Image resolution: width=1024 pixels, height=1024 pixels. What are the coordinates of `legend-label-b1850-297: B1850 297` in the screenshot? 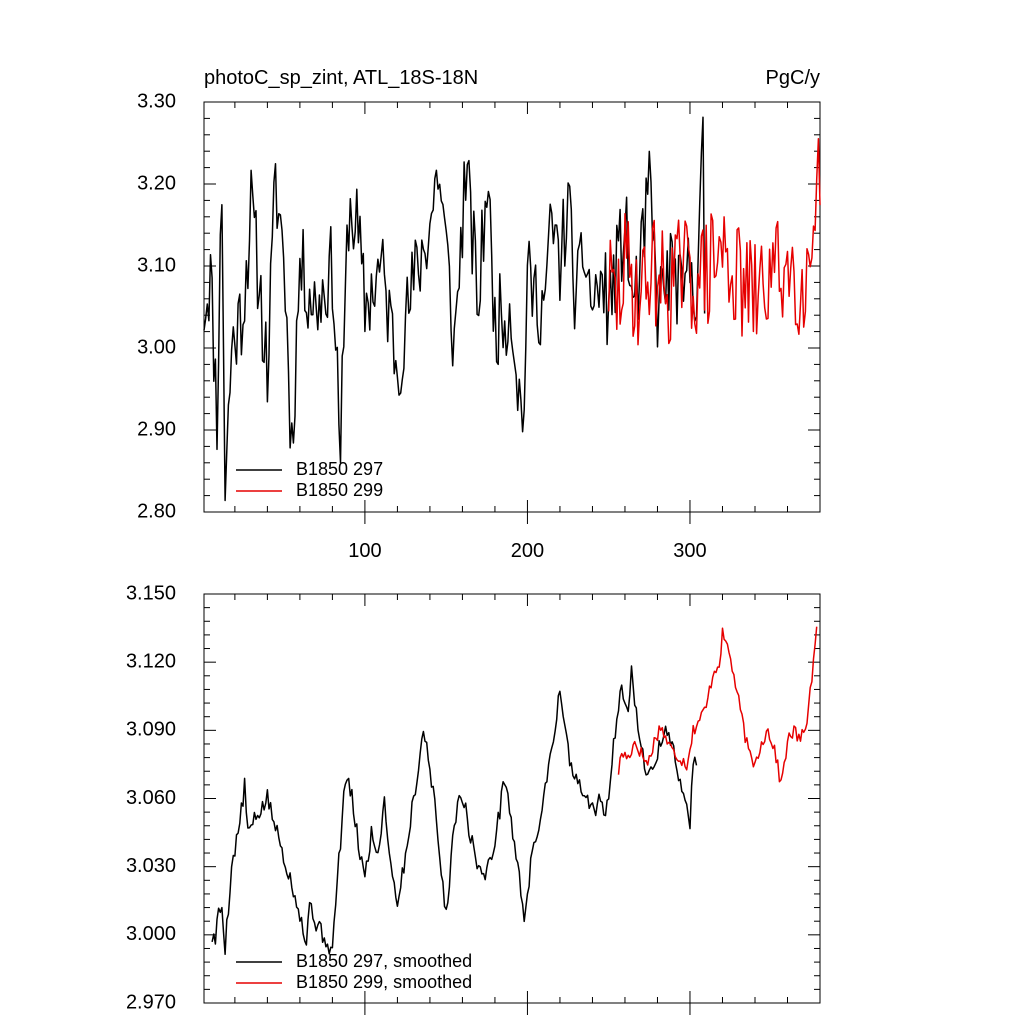 It's located at (339, 469).